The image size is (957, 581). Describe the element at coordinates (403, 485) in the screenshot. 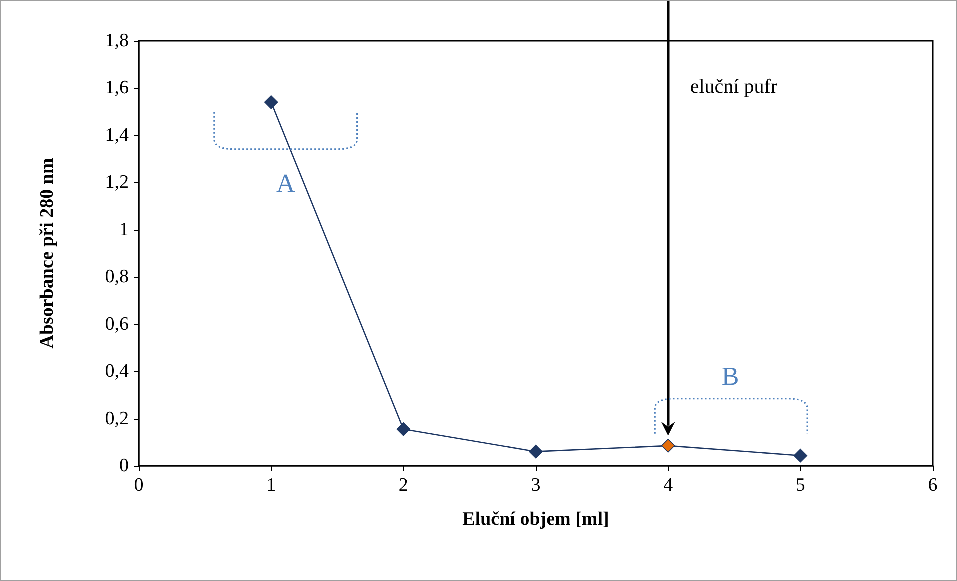

I see `x-tick-label: 2` at that location.